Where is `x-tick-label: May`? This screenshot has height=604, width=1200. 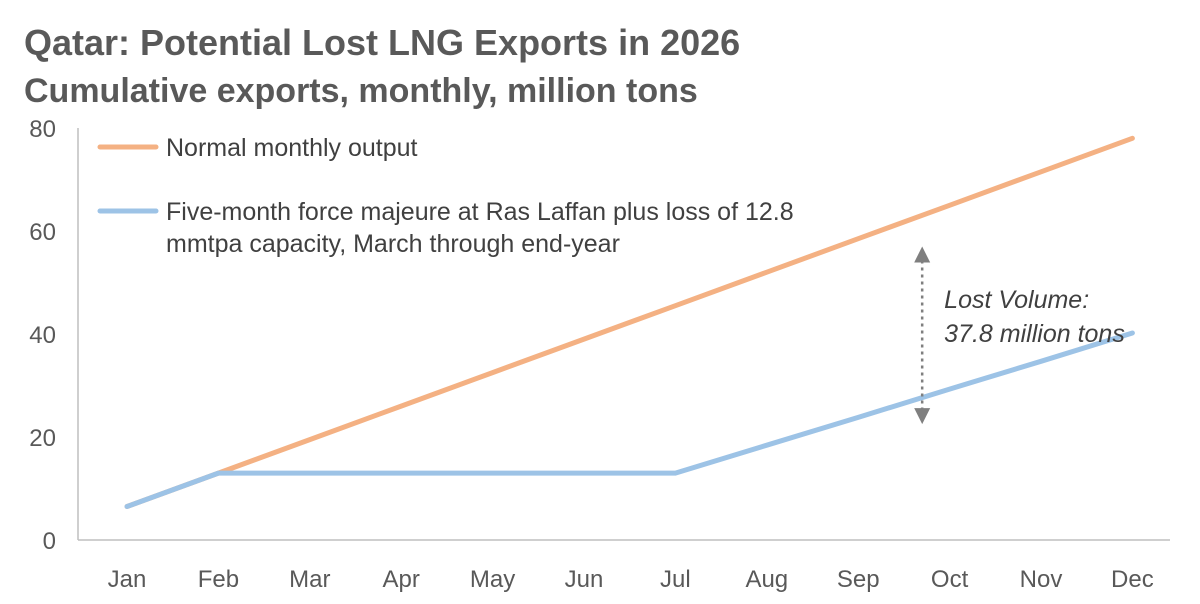 x-tick-label: May is located at coordinates (492, 579).